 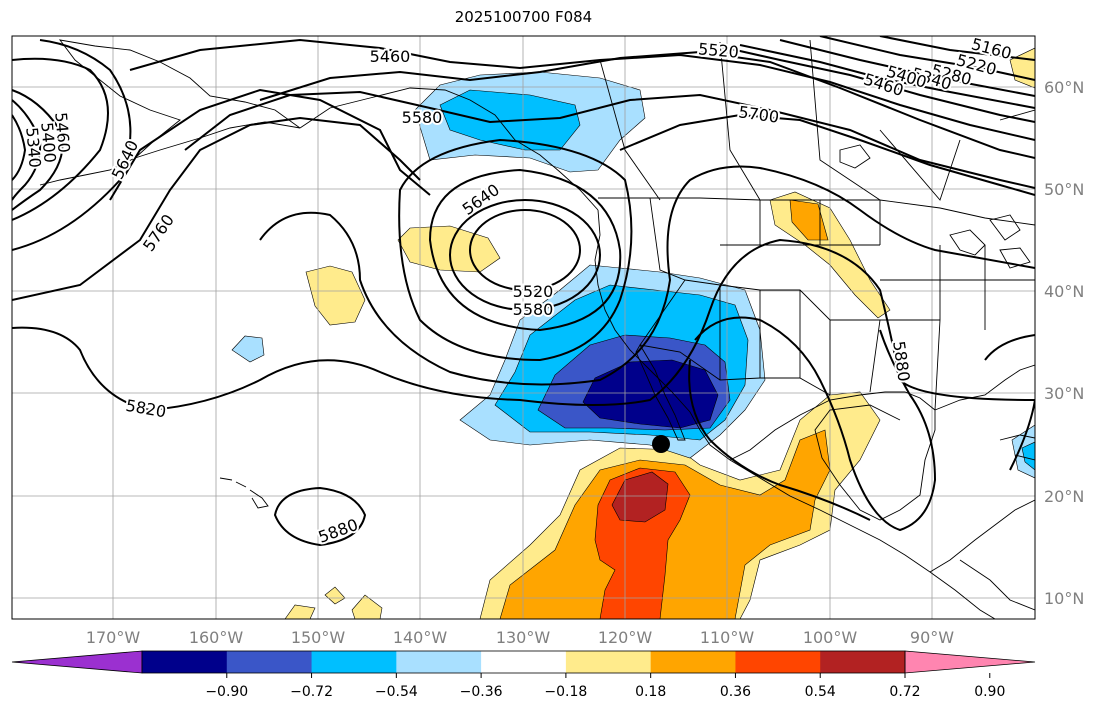 What do you see at coordinates (244, 493) in the screenshot?
I see `hawaii` at bounding box center [244, 493].